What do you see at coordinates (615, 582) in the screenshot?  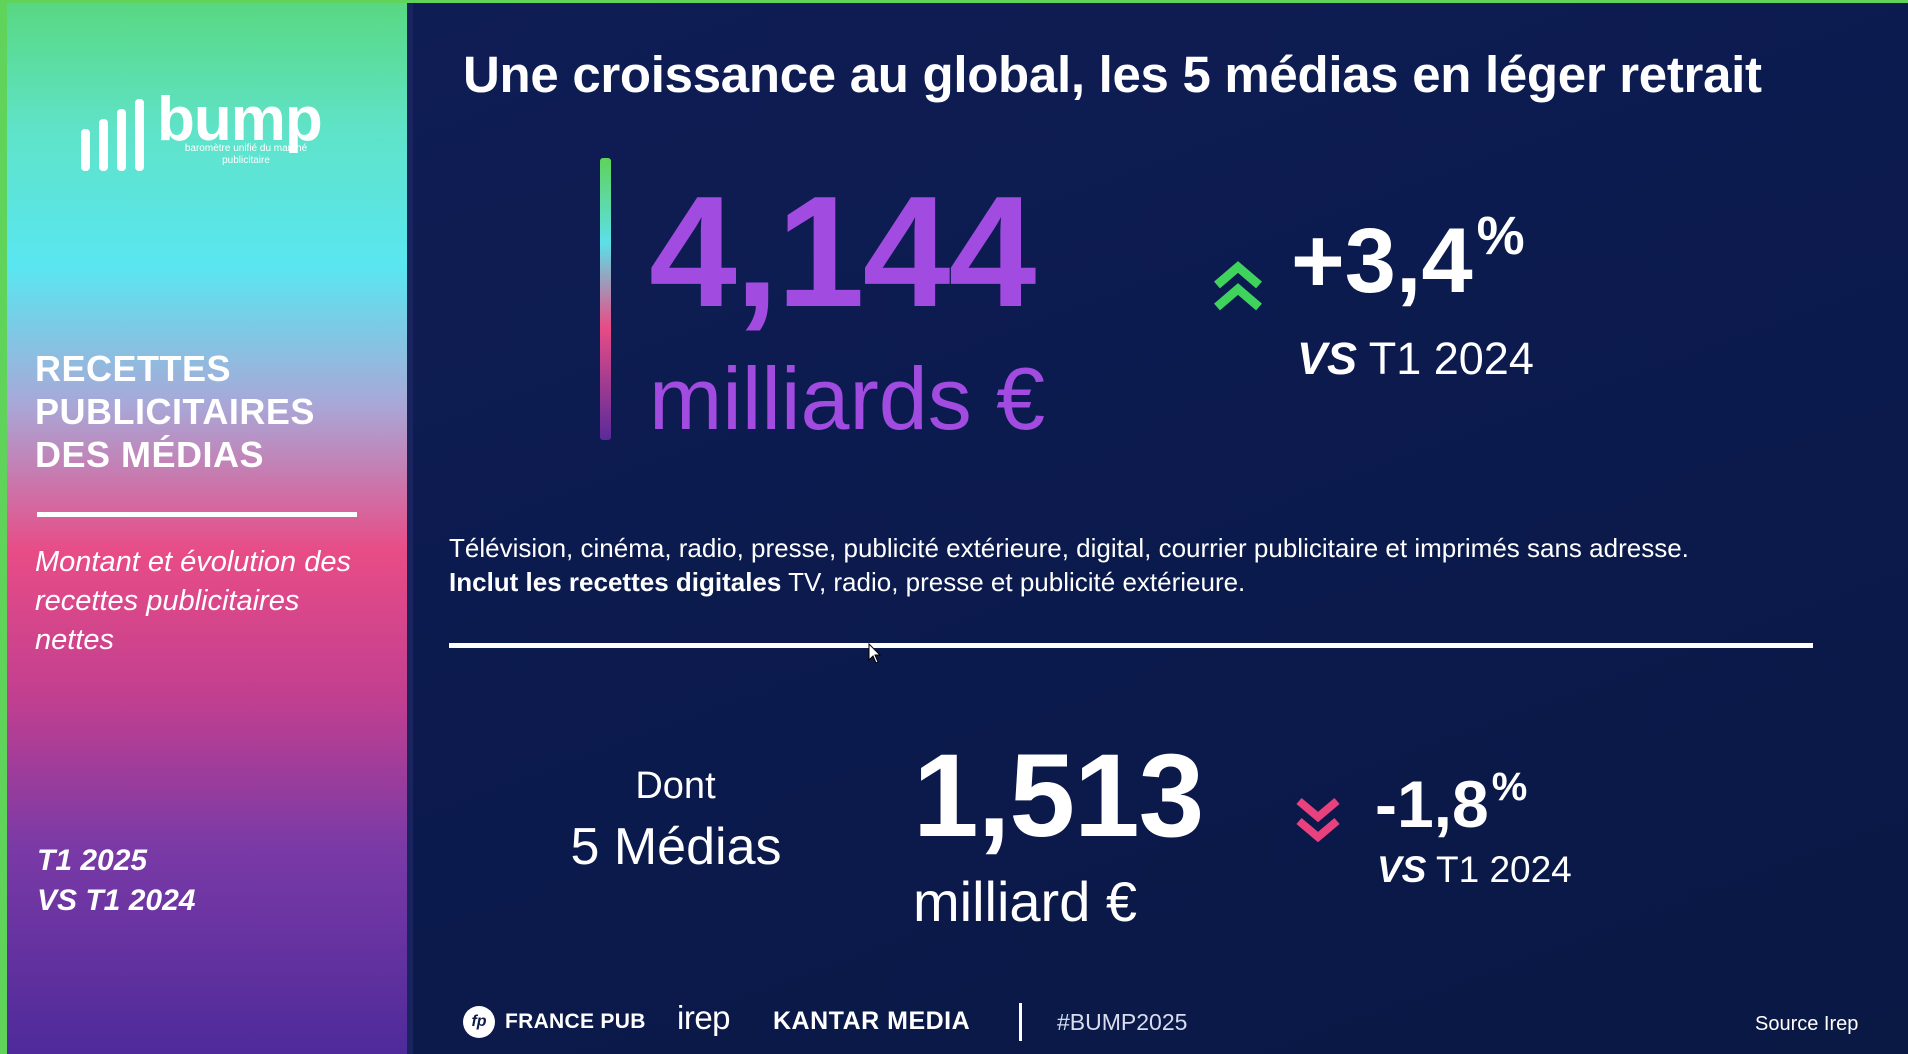 I see `description-bold: Inclut les recettes digitales` at bounding box center [615, 582].